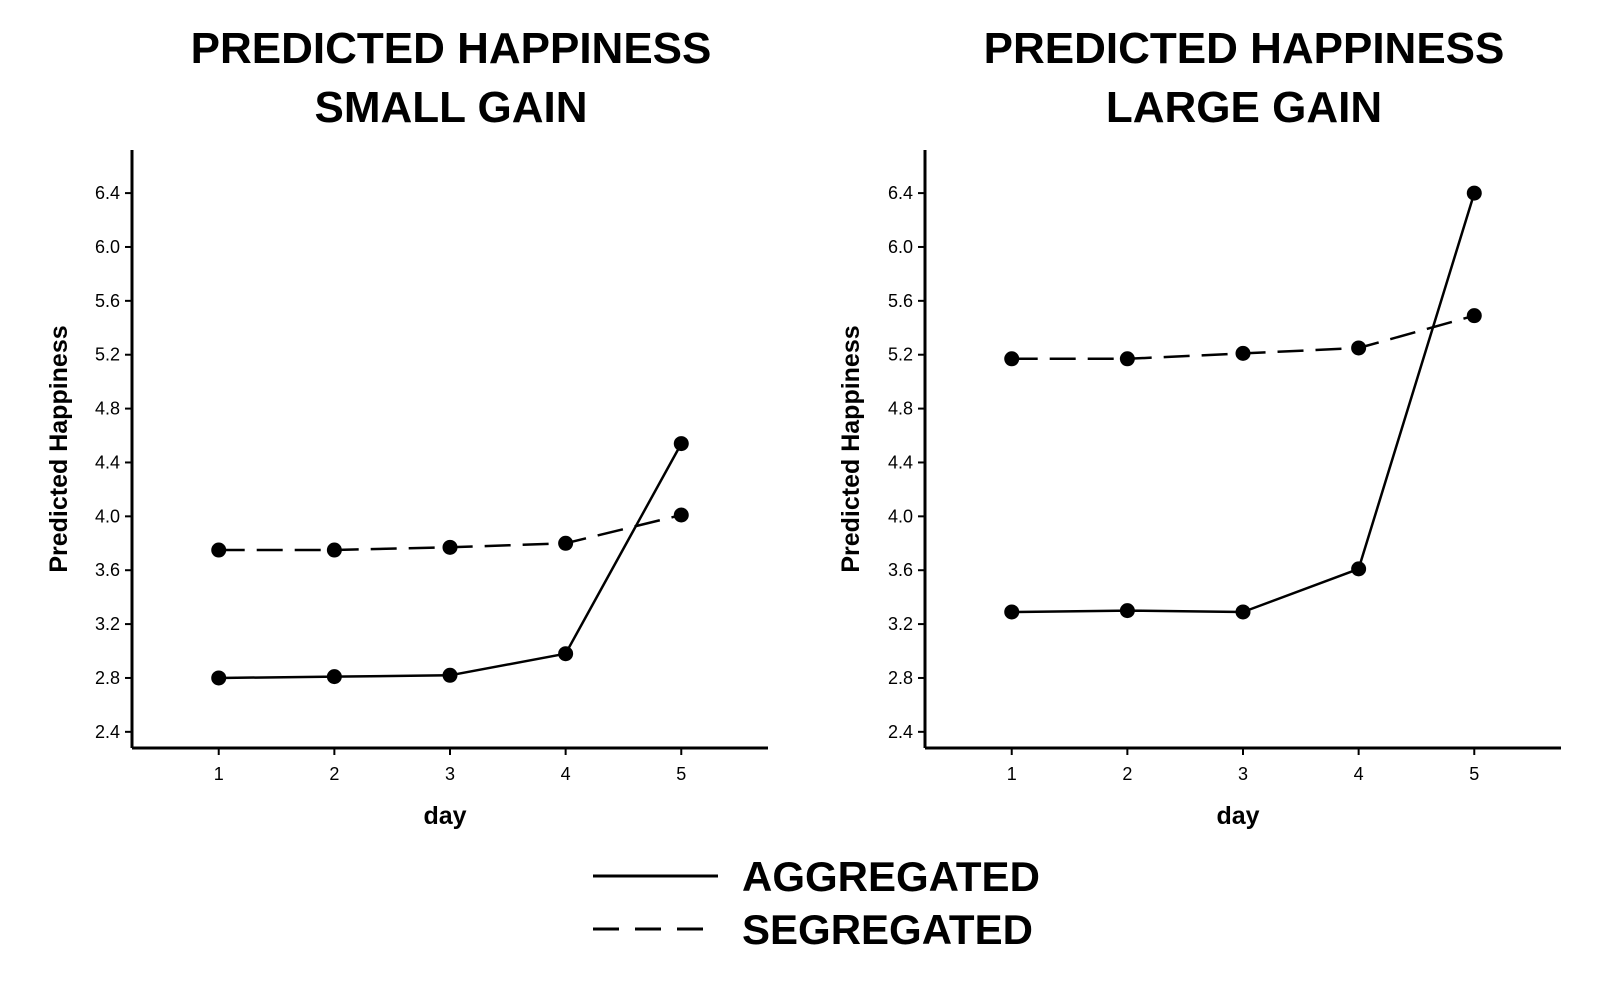  What do you see at coordinates (451, 107) in the screenshot?
I see `chart-title-line: SMALL GAIN` at bounding box center [451, 107].